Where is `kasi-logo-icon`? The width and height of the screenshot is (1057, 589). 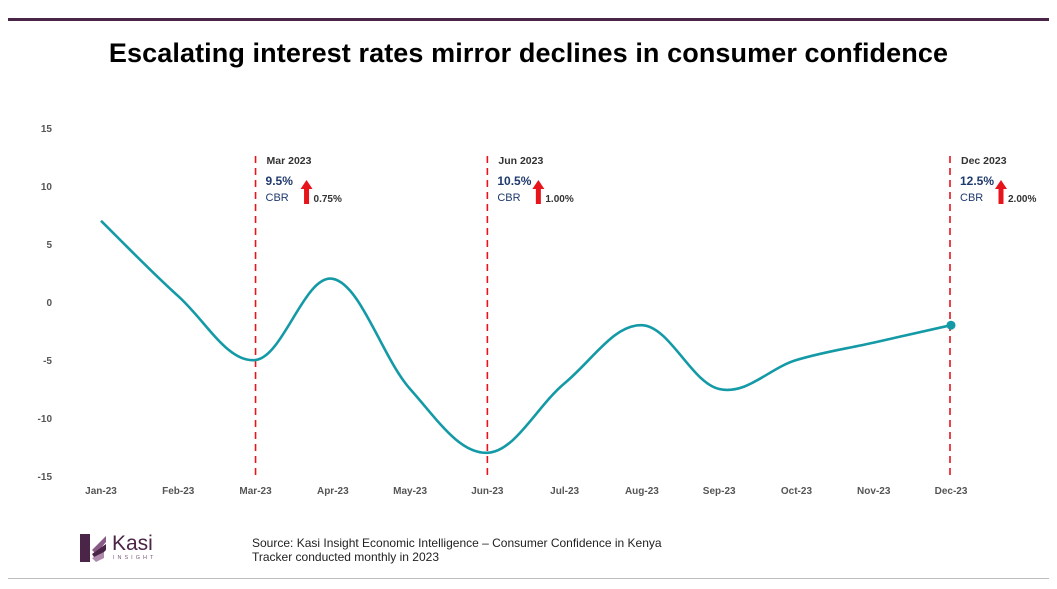 kasi-logo-icon is located at coordinates (93, 548).